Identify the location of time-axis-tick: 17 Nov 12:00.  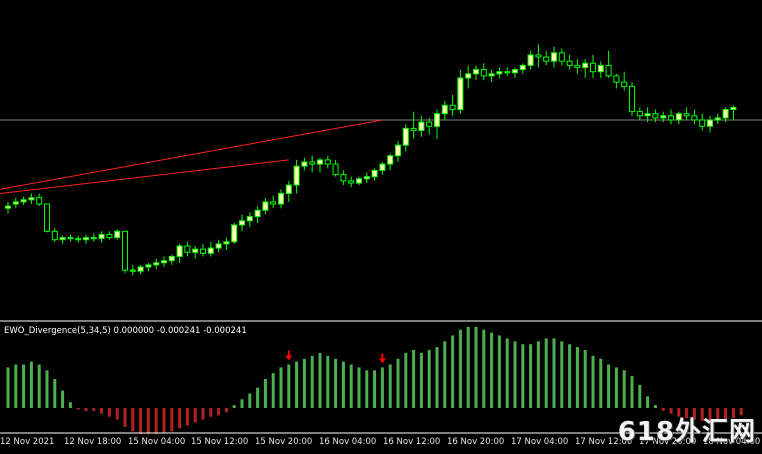
(604, 442).